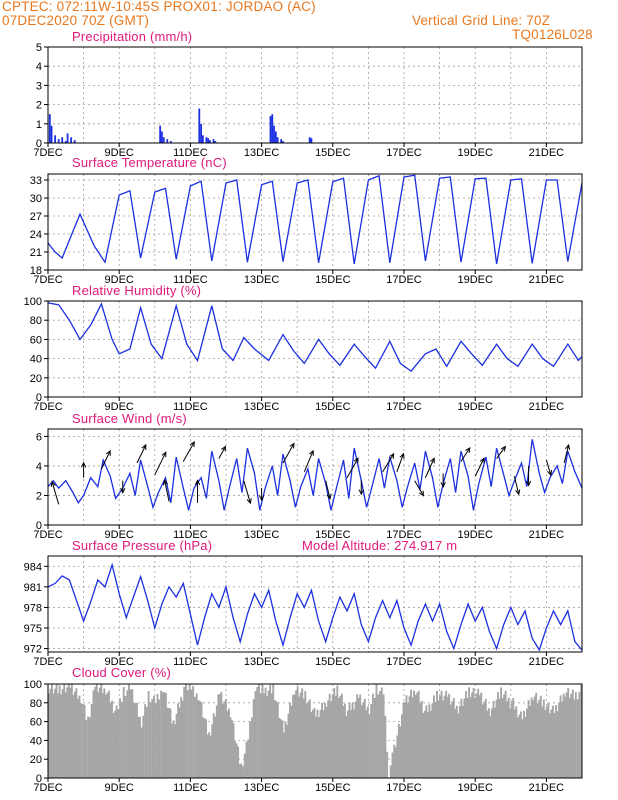  What do you see at coordinates (39, 144) in the screenshot?
I see `precip-ytick-label: 0` at bounding box center [39, 144].